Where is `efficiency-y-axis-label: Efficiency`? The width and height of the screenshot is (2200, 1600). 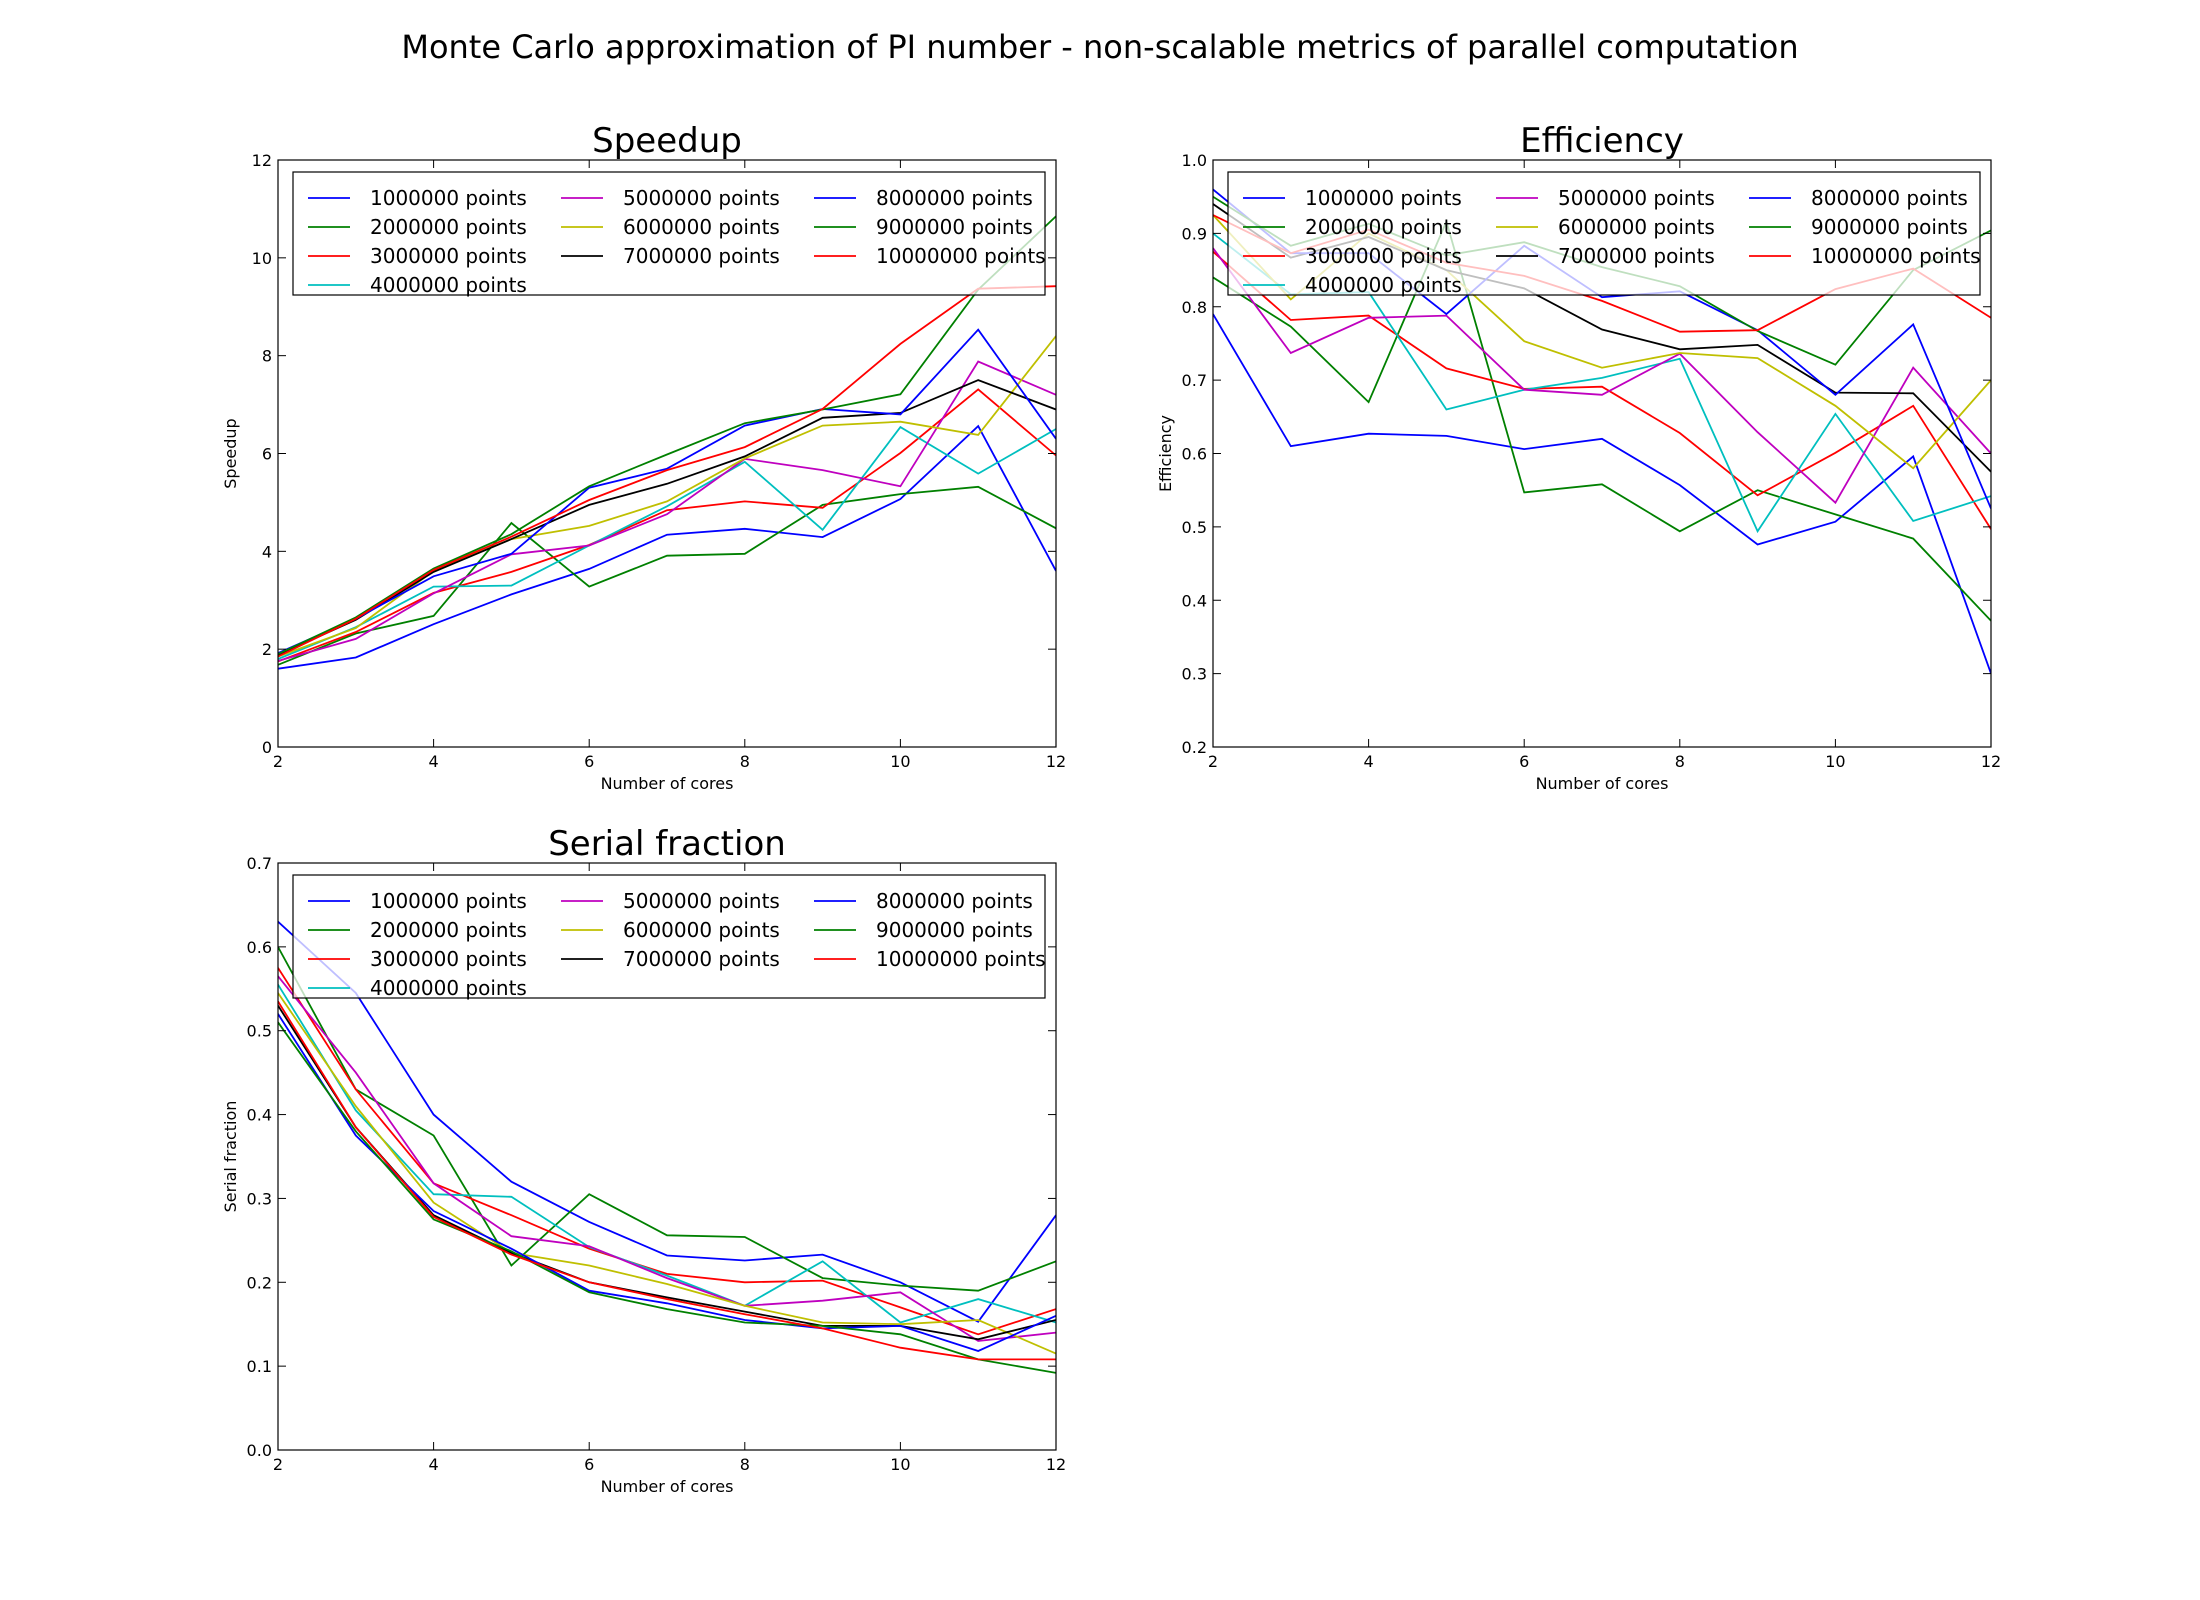 efficiency-y-axis-label: Efficiency is located at coordinates (1165, 453).